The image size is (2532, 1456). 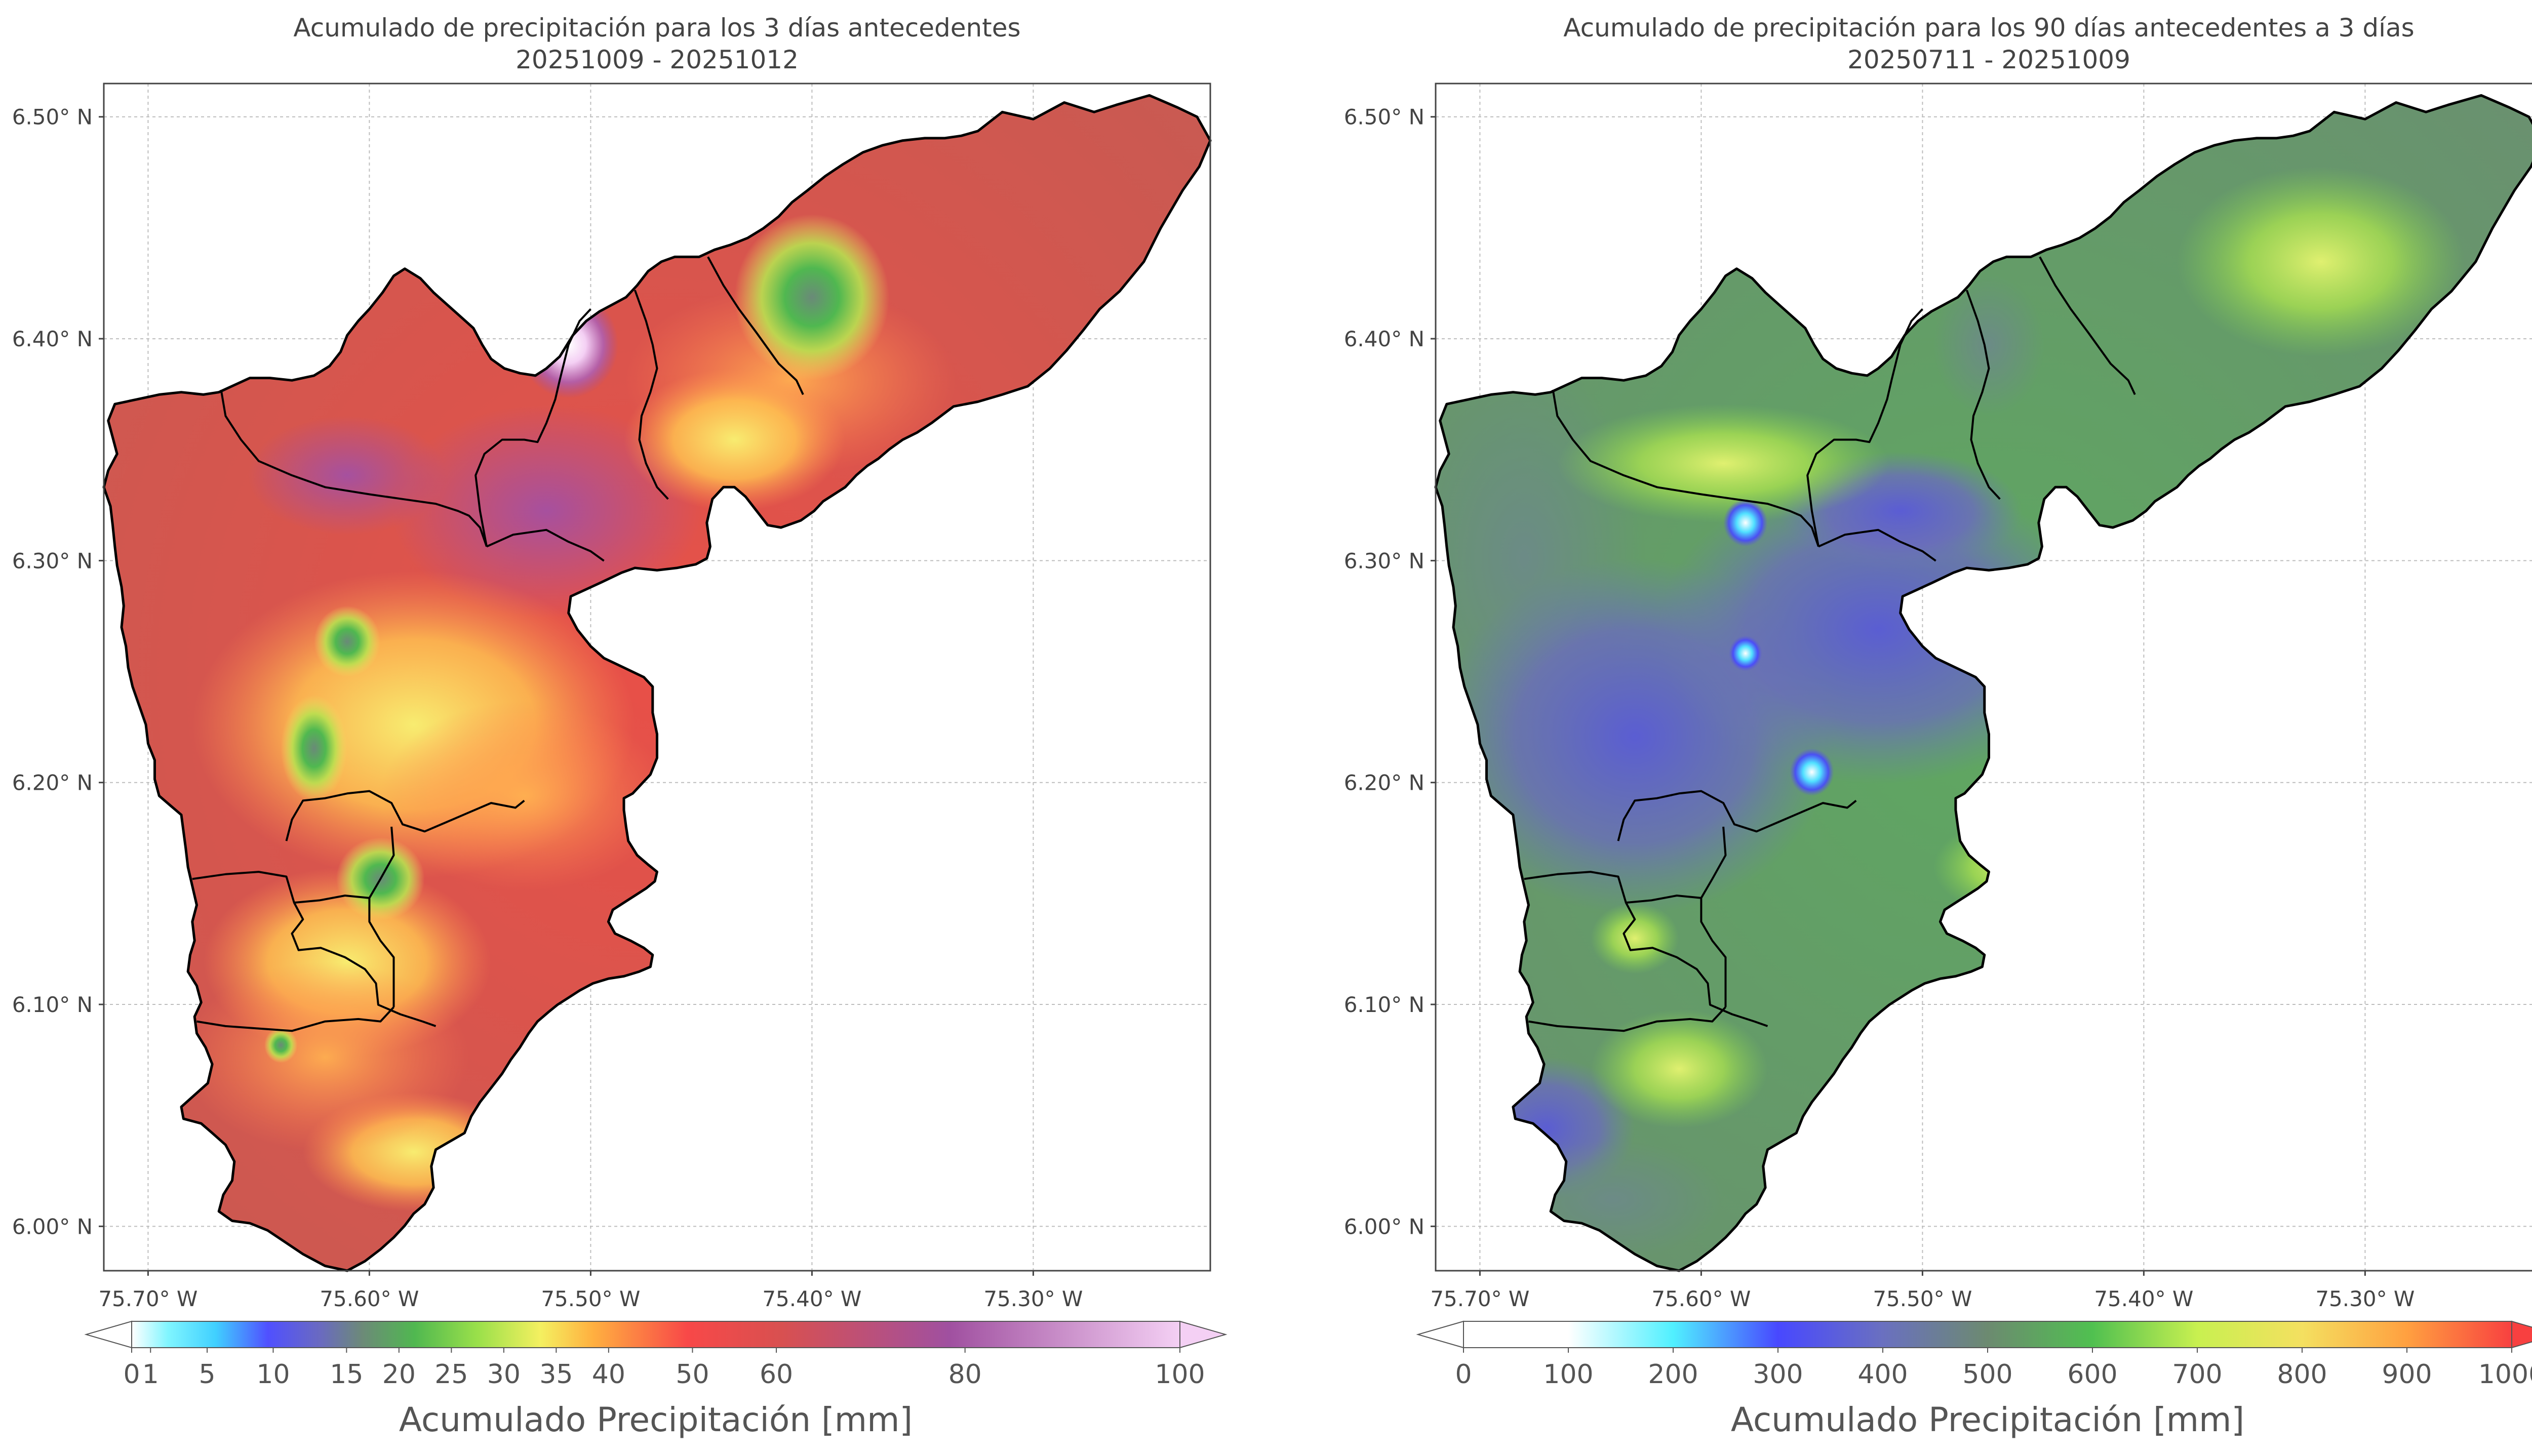 What do you see at coordinates (2197, 1374) in the screenshot?
I see `colorbar-tick-label: 700` at bounding box center [2197, 1374].